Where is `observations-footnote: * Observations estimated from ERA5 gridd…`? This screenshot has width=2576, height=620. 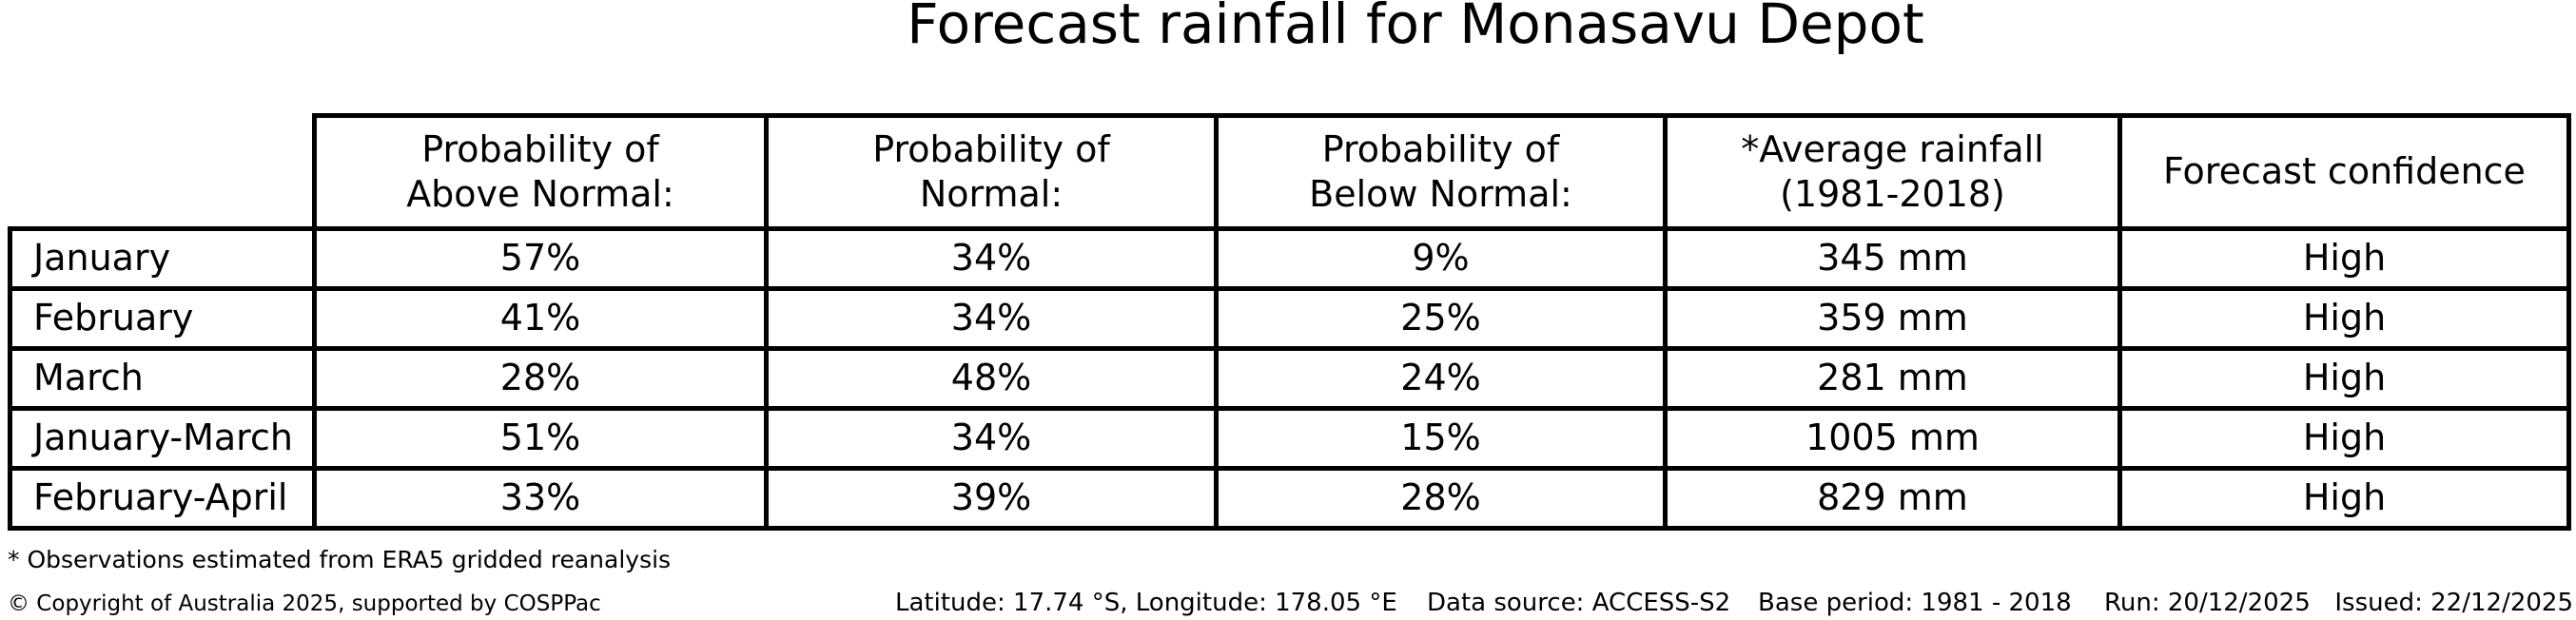 observations-footnote: * Observations estimated from ERA5 gridd… is located at coordinates (340, 559).